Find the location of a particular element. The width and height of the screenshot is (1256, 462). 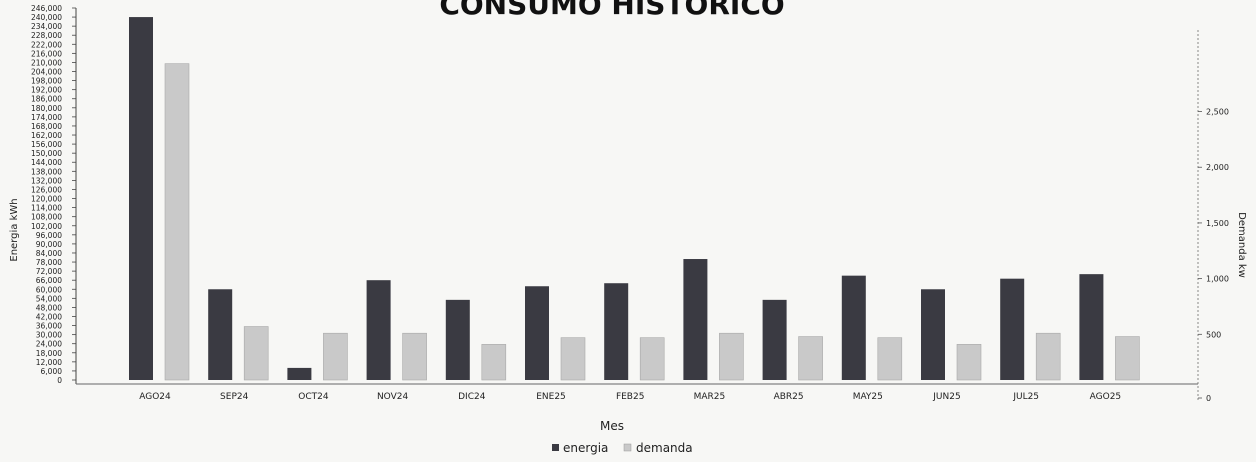

left-tick-label: 192,000 is located at coordinates (46, 90).